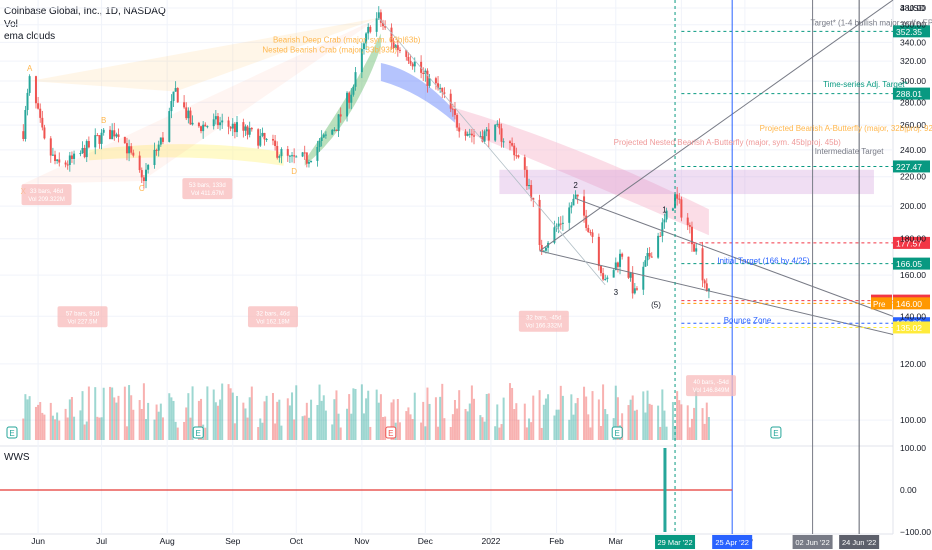 This screenshot has height=550, width=932. What do you see at coordinates (913, 364) in the screenshot?
I see `y-axis-tick-label: 120.00` at bounding box center [913, 364].